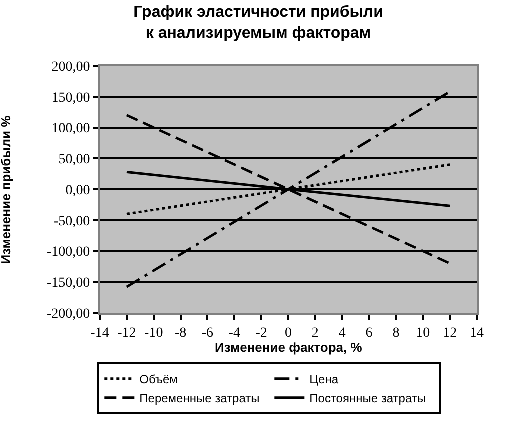 The width and height of the screenshot is (517, 426). I want to click on x-tick-label: 6, so click(369, 333).